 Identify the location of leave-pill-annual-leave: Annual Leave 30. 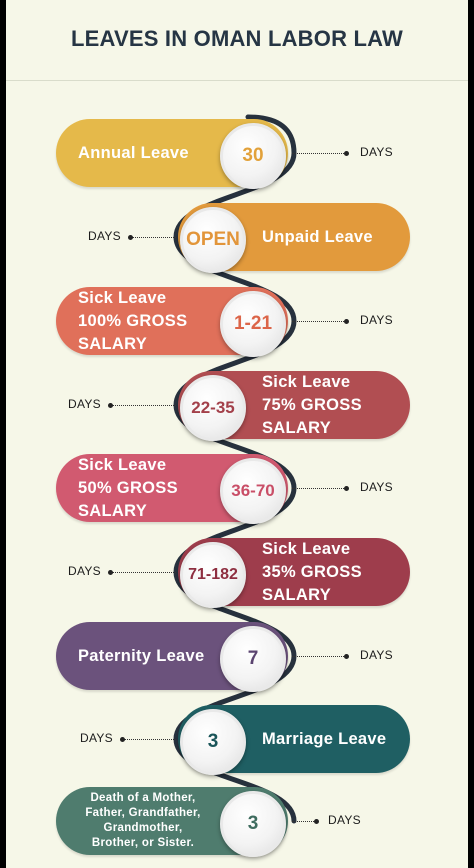
(172, 154).